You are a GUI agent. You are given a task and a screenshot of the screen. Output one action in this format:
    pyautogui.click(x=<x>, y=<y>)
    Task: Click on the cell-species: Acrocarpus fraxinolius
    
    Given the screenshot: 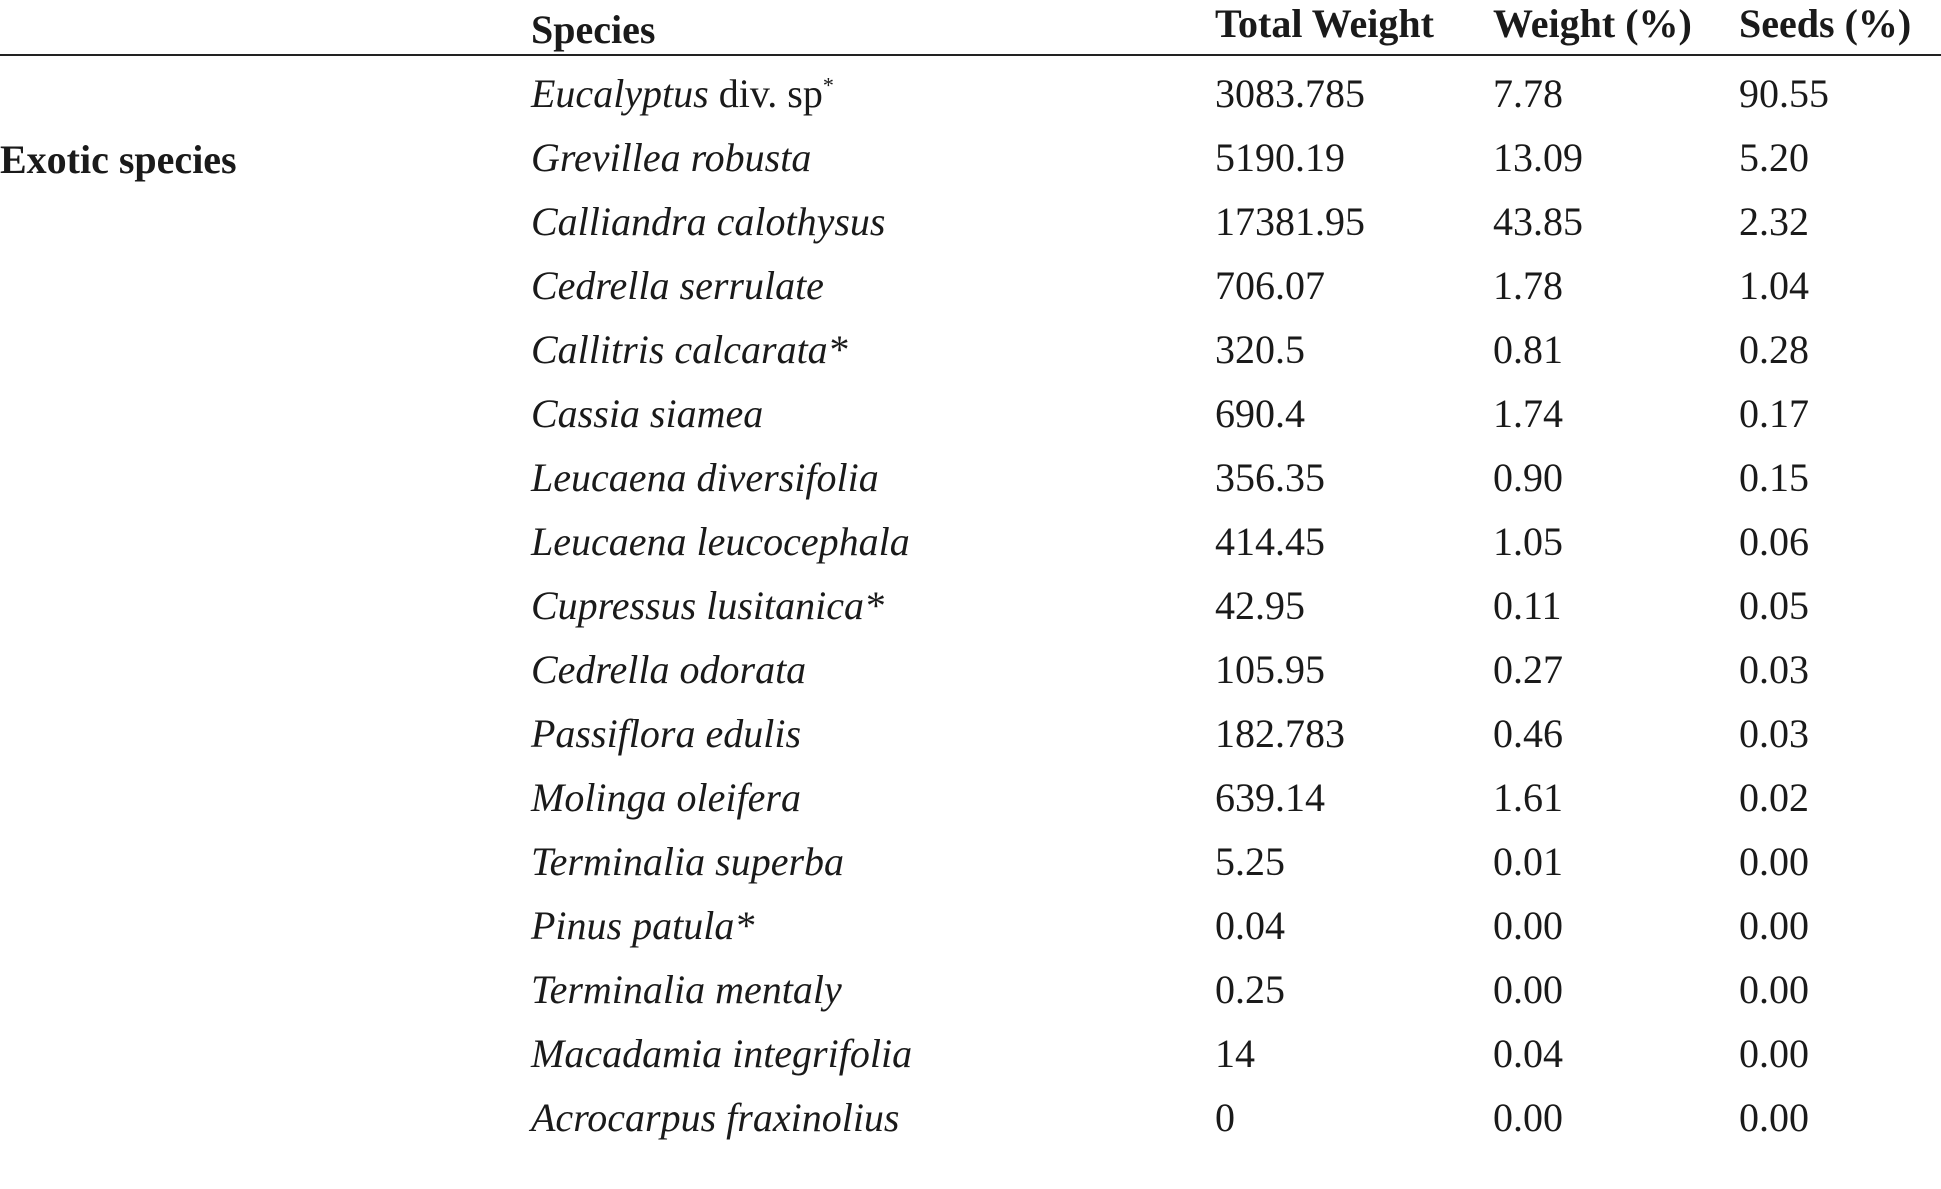 What is the action you would take?
    pyautogui.click(x=715, y=1117)
    